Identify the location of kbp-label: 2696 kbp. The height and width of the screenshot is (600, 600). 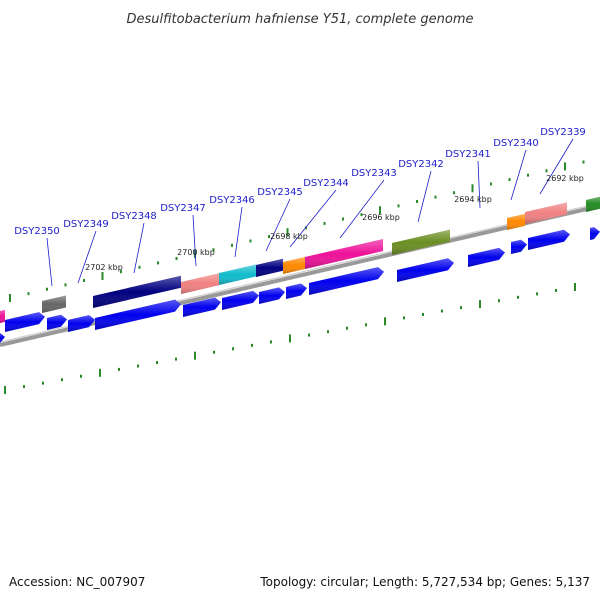
(381, 217).